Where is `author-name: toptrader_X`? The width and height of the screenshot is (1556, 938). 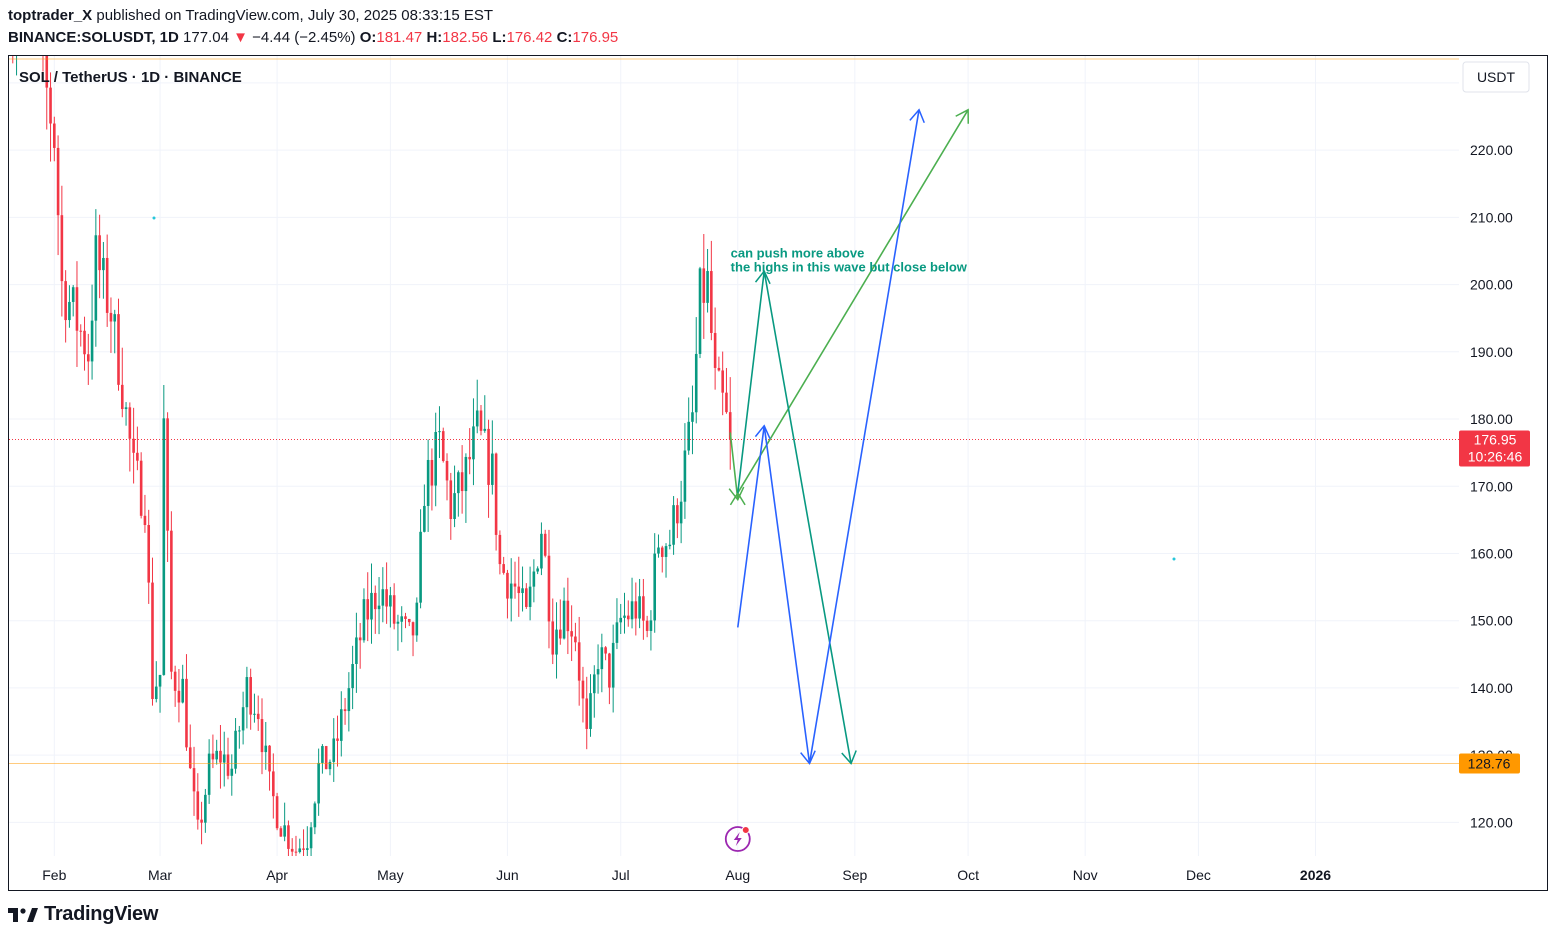
author-name: toptrader_X is located at coordinates (50, 15).